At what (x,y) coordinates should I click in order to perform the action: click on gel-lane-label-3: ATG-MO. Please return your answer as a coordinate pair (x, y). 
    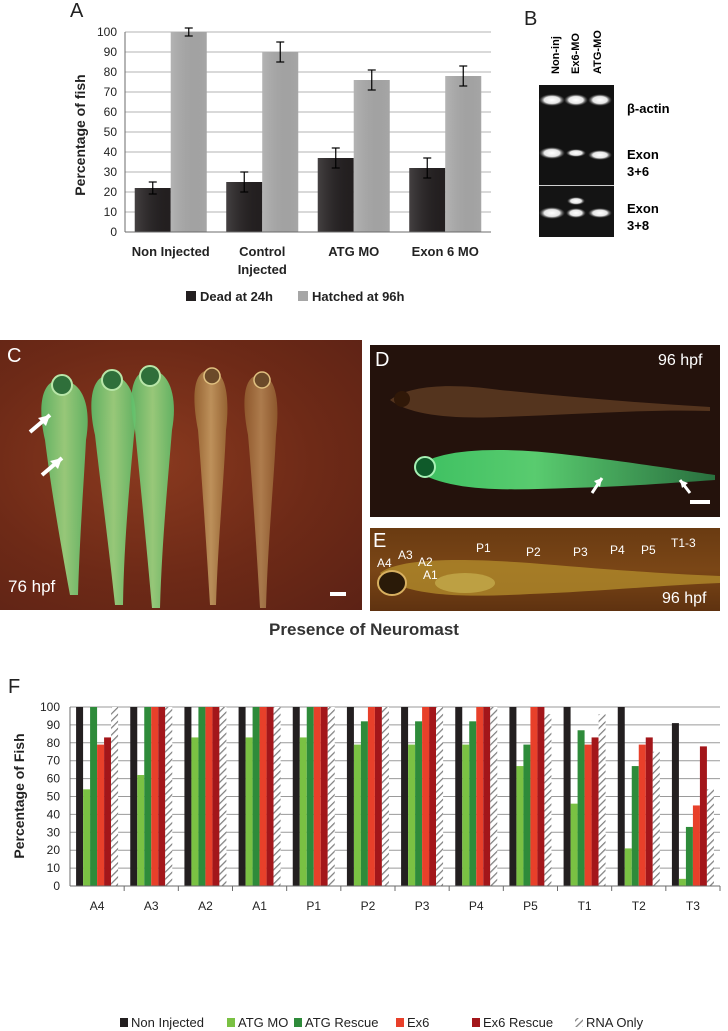
    Looking at the image, I should click on (600, 45).